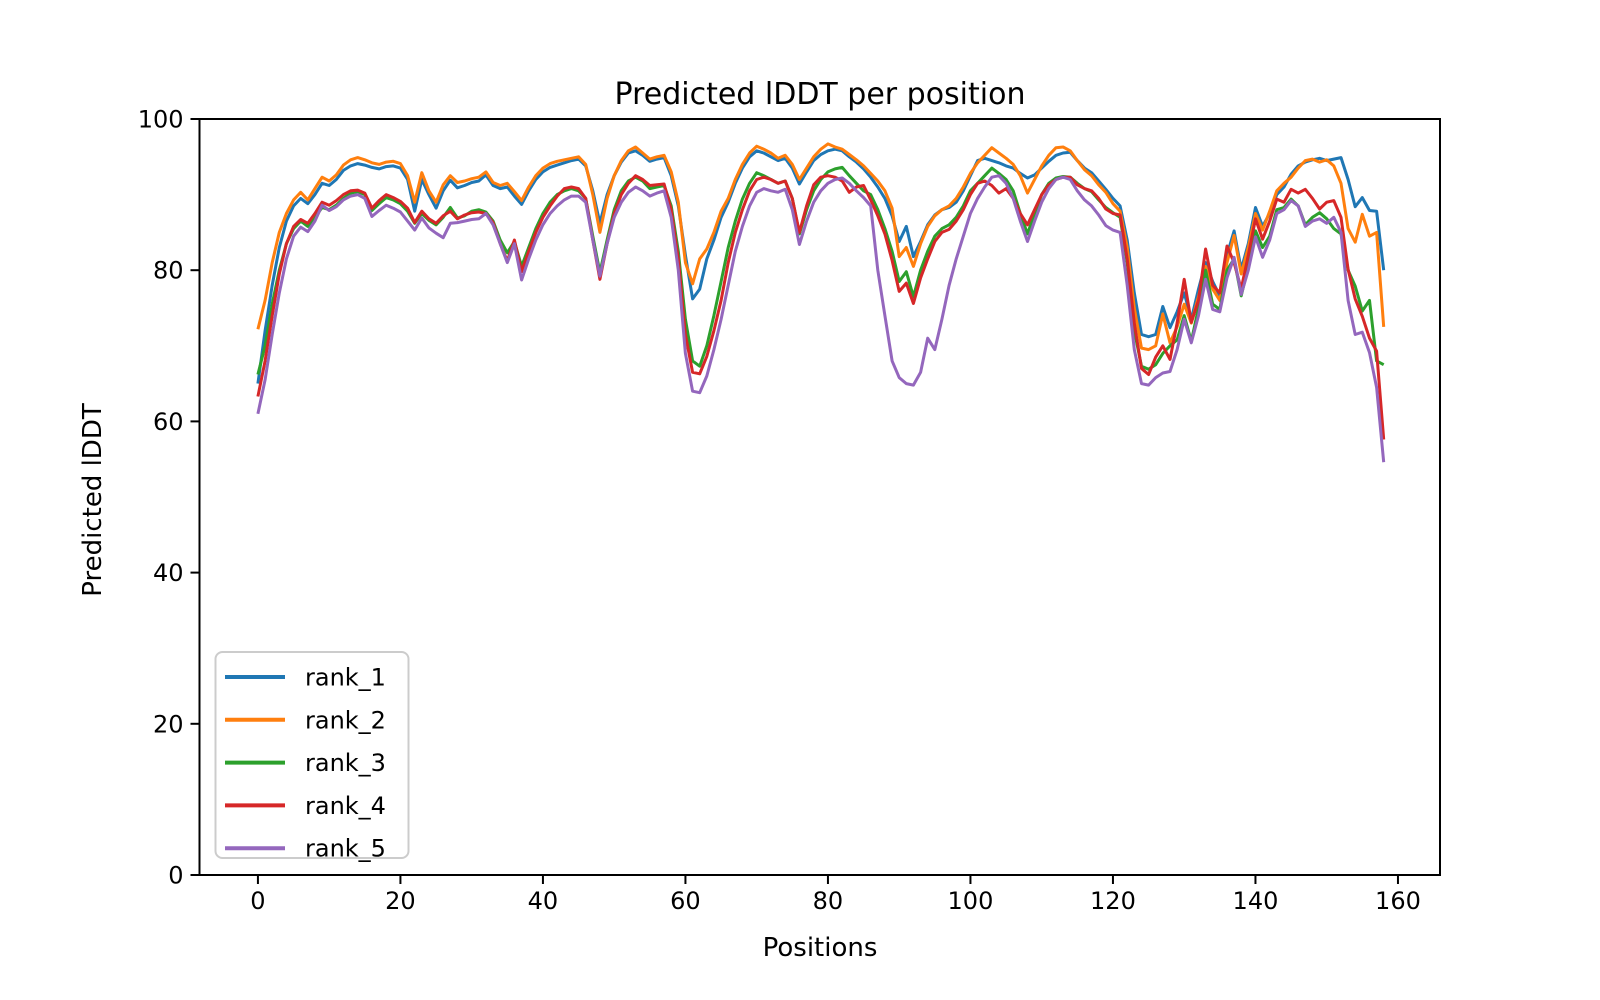 This screenshot has width=1600, height=1000. Describe the element at coordinates (168, 724) in the screenshot. I see `y-tick-label: 20` at that location.